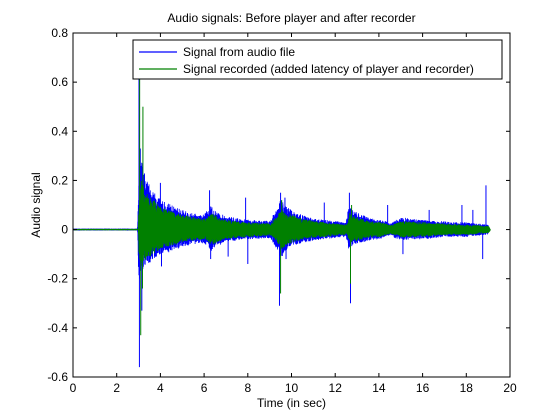  Describe the element at coordinates (57, 328) in the screenshot. I see `y-tick-label: -0.4` at that location.